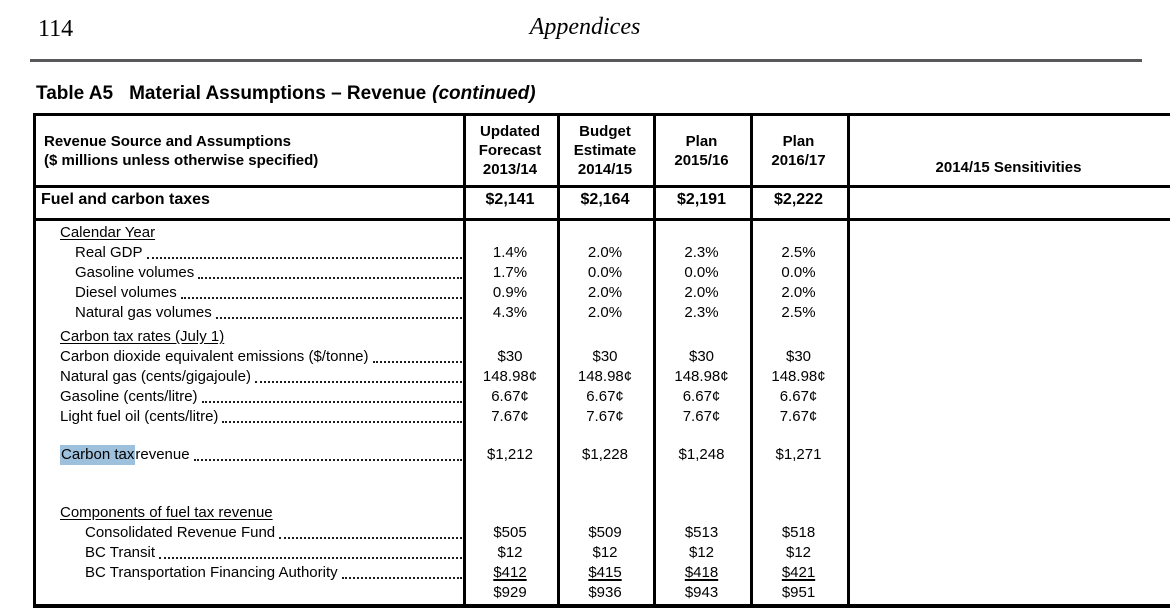  I want to click on cell-value: $513, so click(701, 533).